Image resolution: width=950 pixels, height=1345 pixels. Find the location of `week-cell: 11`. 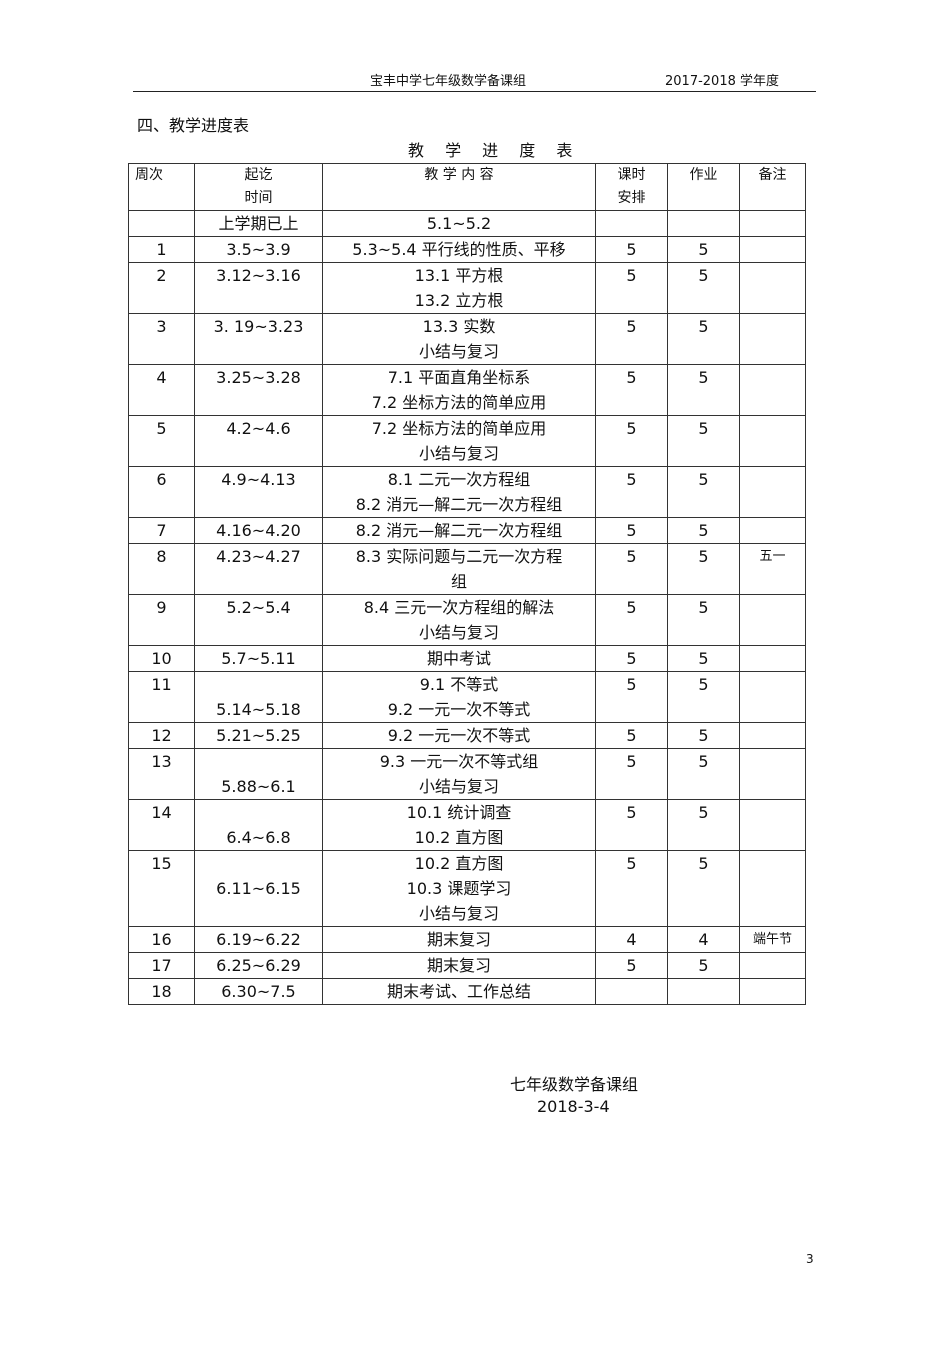

week-cell: 11 is located at coordinates (161, 697).